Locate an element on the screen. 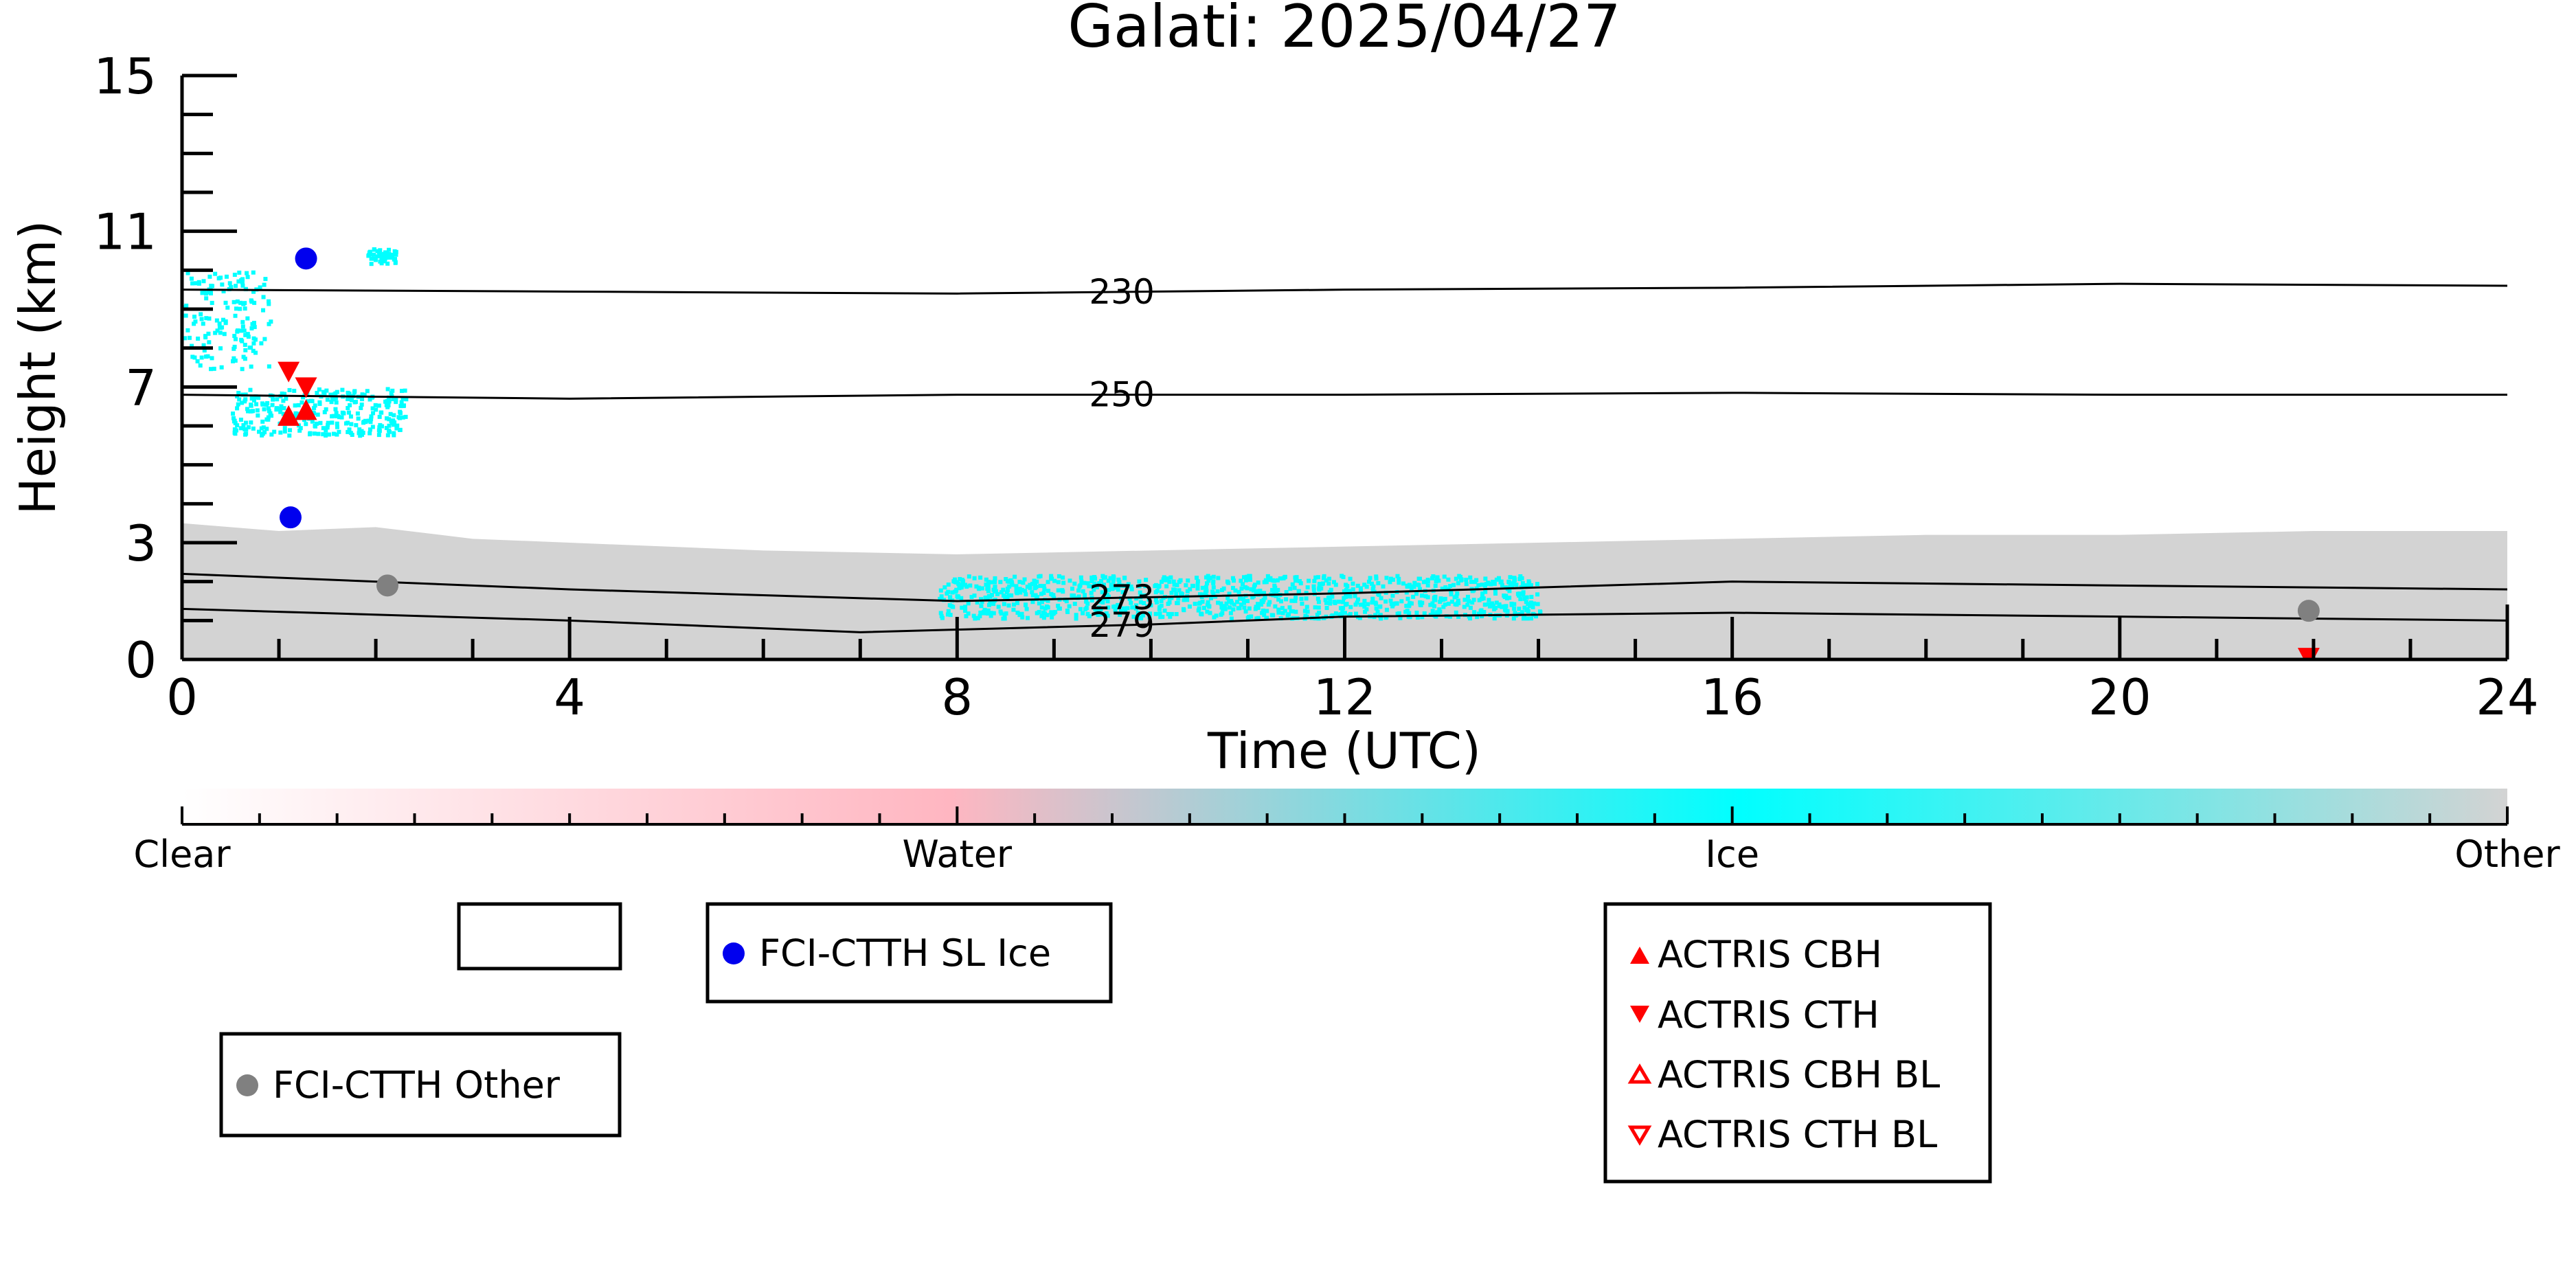 Image resolution: width=2576 pixels, height=1288 pixels. fci-ctth-other-marker is located at coordinates (2308, 611).